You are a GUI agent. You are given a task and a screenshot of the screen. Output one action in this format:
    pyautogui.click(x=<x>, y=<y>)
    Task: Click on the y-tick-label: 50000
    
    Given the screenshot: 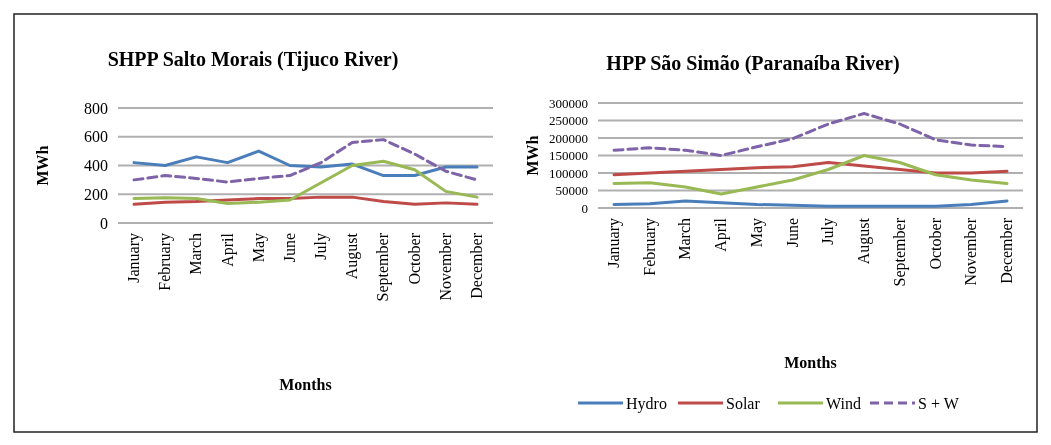 What is the action you would take?
    pyautogui.click(x=571, y=191)
    